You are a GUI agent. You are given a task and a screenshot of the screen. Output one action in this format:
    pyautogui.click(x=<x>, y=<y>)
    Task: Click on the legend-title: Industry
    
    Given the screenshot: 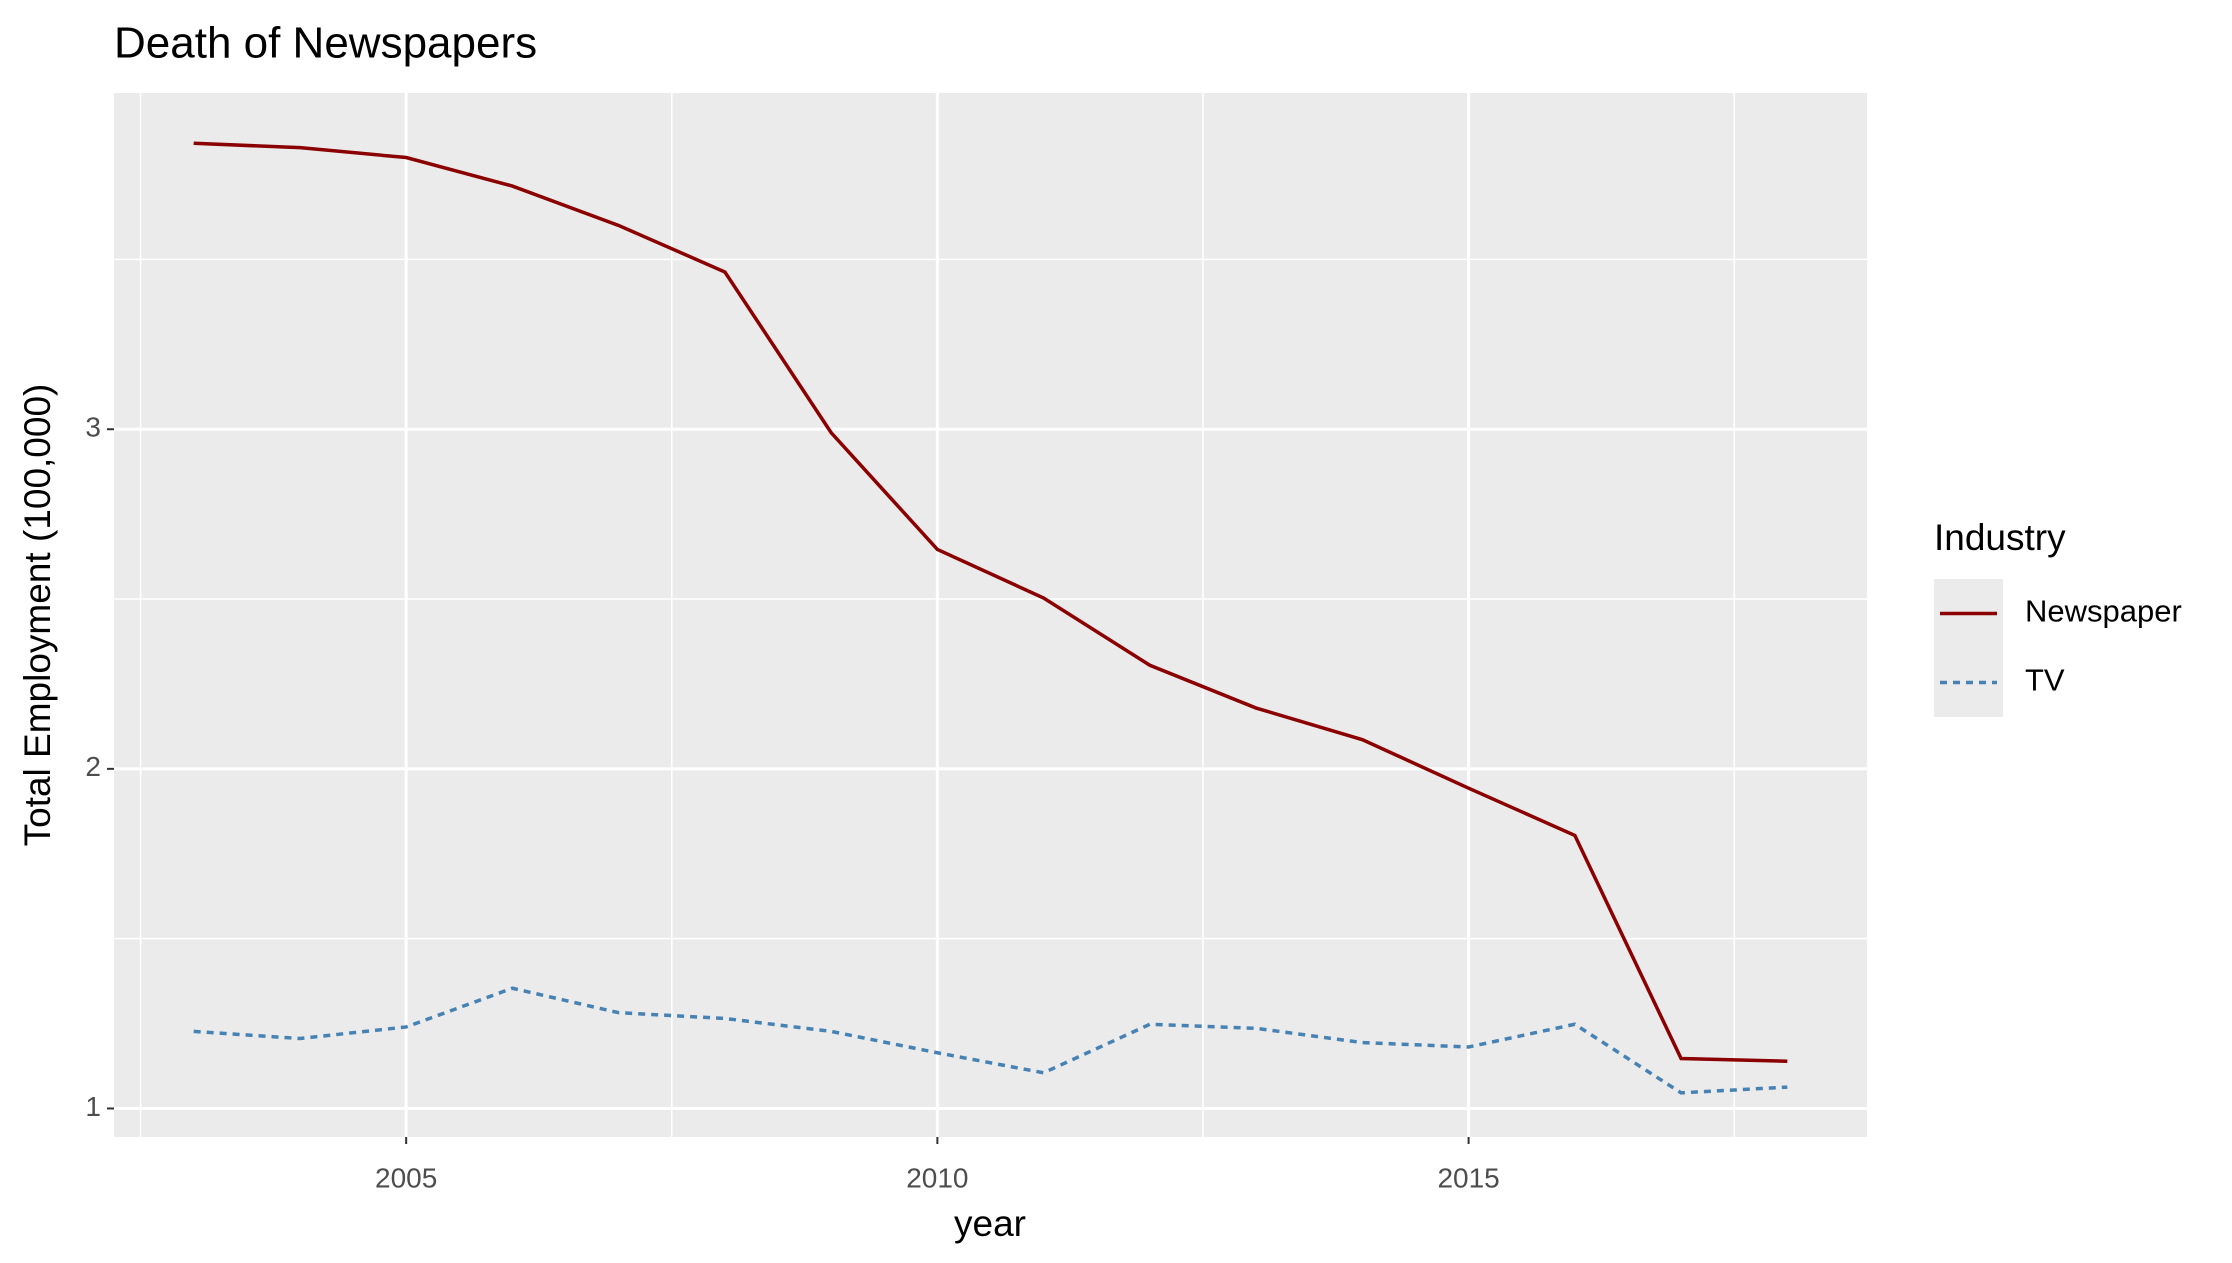 What is the action you would take?
    pyautogui.click(x=2000, y=537)
    